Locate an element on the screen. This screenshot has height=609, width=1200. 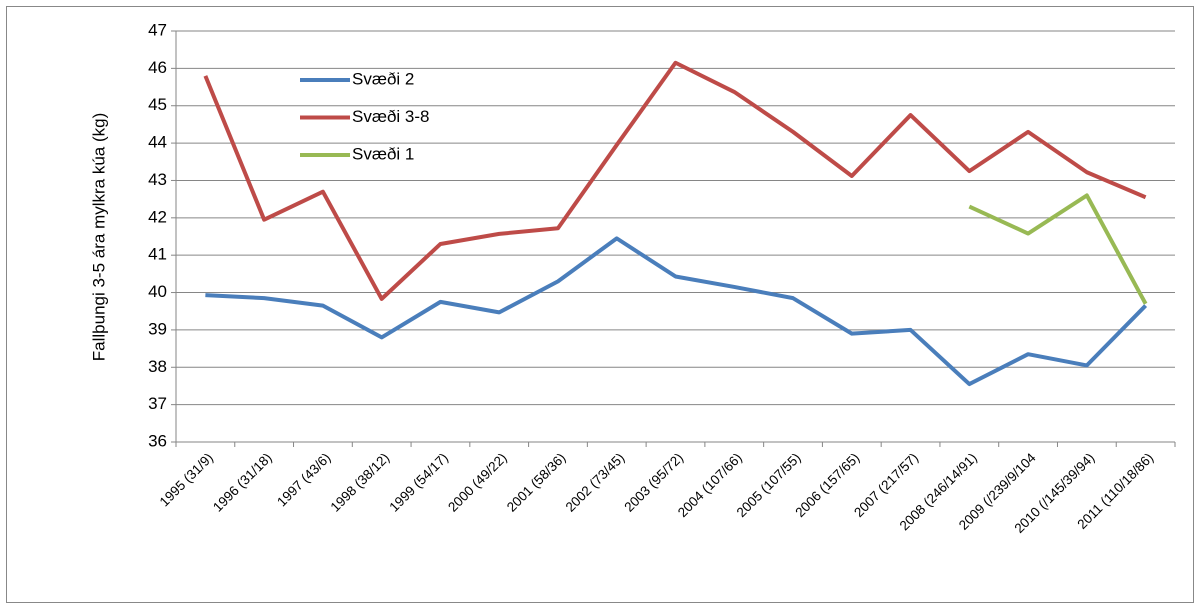
legend-label: Svæði 1 is located at coordinates (383, 153).